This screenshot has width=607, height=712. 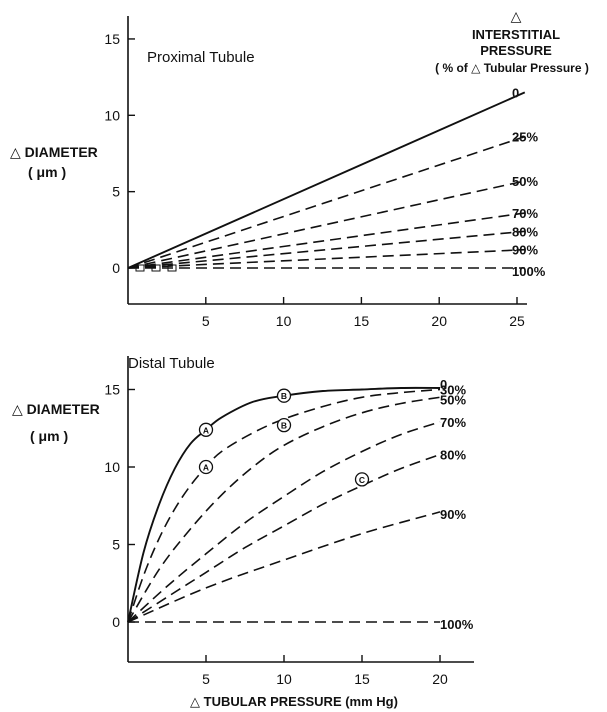 I want to click on series-line-25pct, so click(x=326, y=202).